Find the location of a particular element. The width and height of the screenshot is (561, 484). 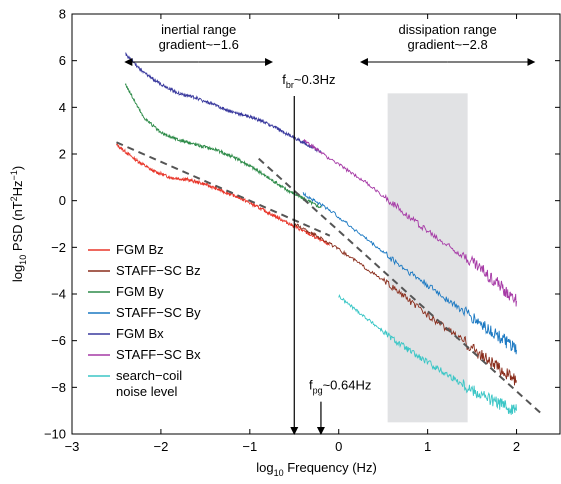

x-tick-label: 2 is located at coordinates (516, 446).